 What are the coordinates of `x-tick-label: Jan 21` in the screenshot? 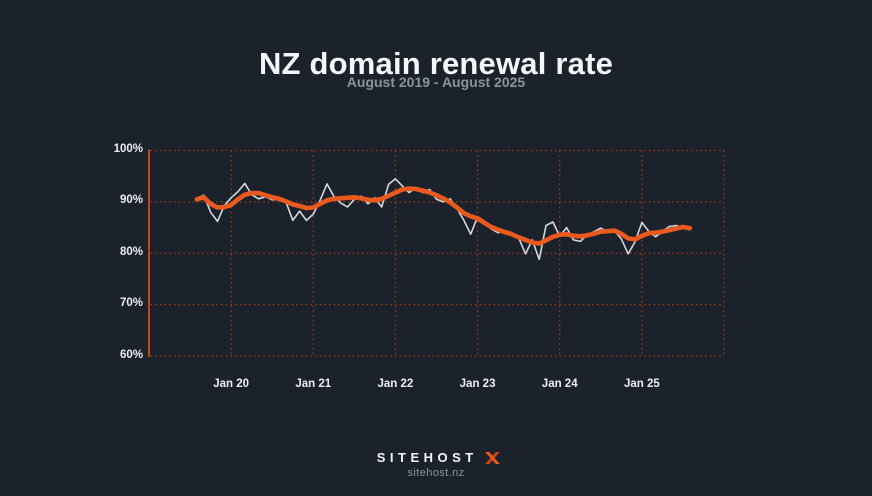 It's located at (313, 384).